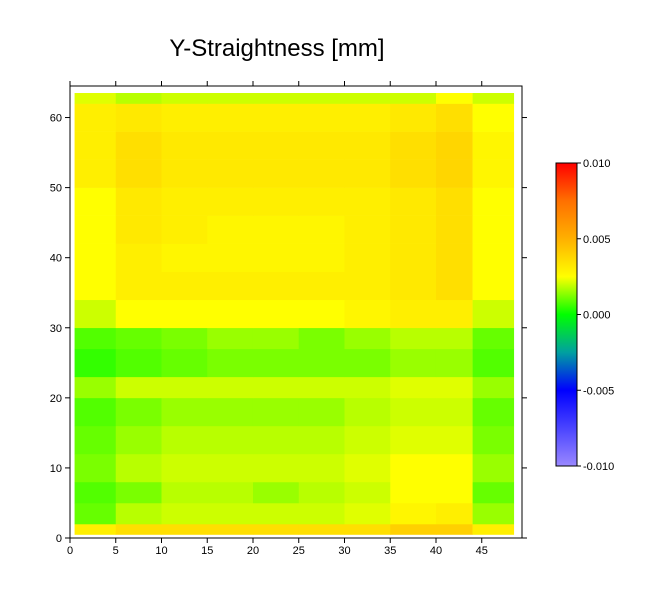 The width and height of the screenshot is (663, 605). What do you see at coordinates (56, 189) in the screenshot?
I see `y-tick-label: 50` at bounding box center [56, 189].